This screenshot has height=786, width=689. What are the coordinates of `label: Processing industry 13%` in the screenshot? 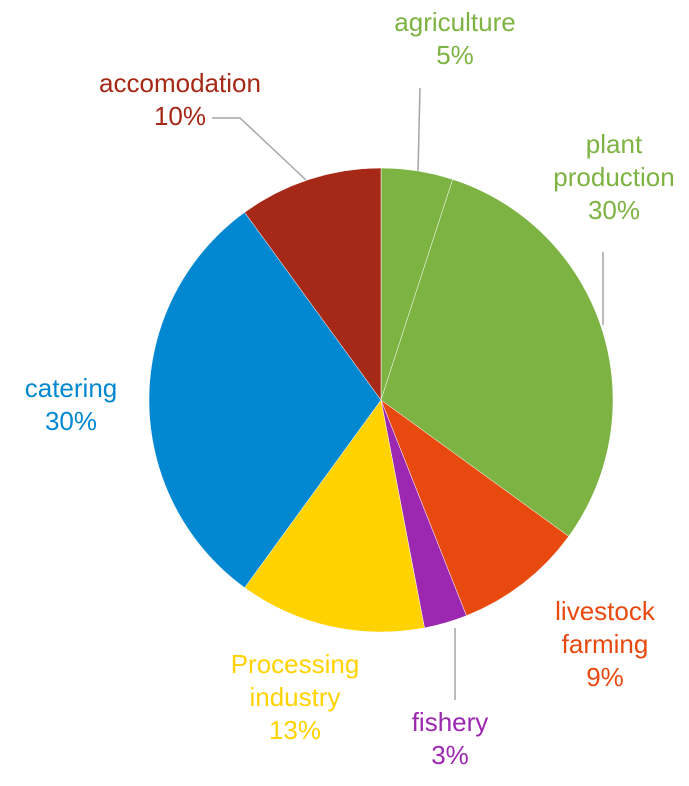 It's located at (295, 697).